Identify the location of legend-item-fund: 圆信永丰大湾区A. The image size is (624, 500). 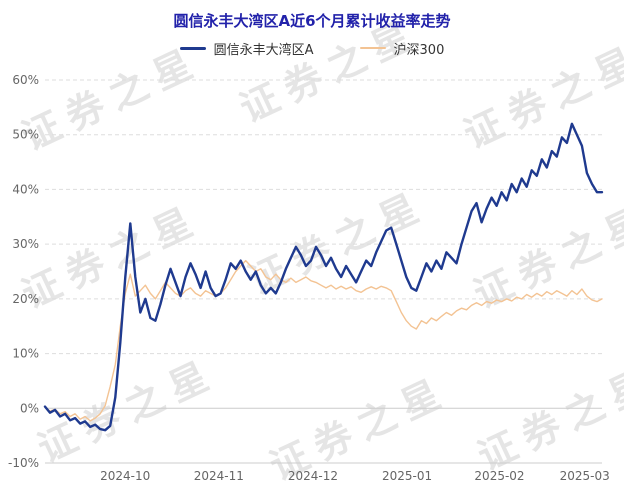
(246, 48).